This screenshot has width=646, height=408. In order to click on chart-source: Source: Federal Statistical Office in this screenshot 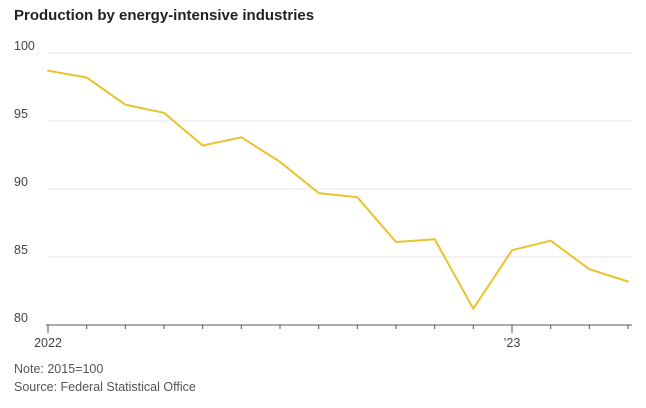, I will do `click(105, 387)`.